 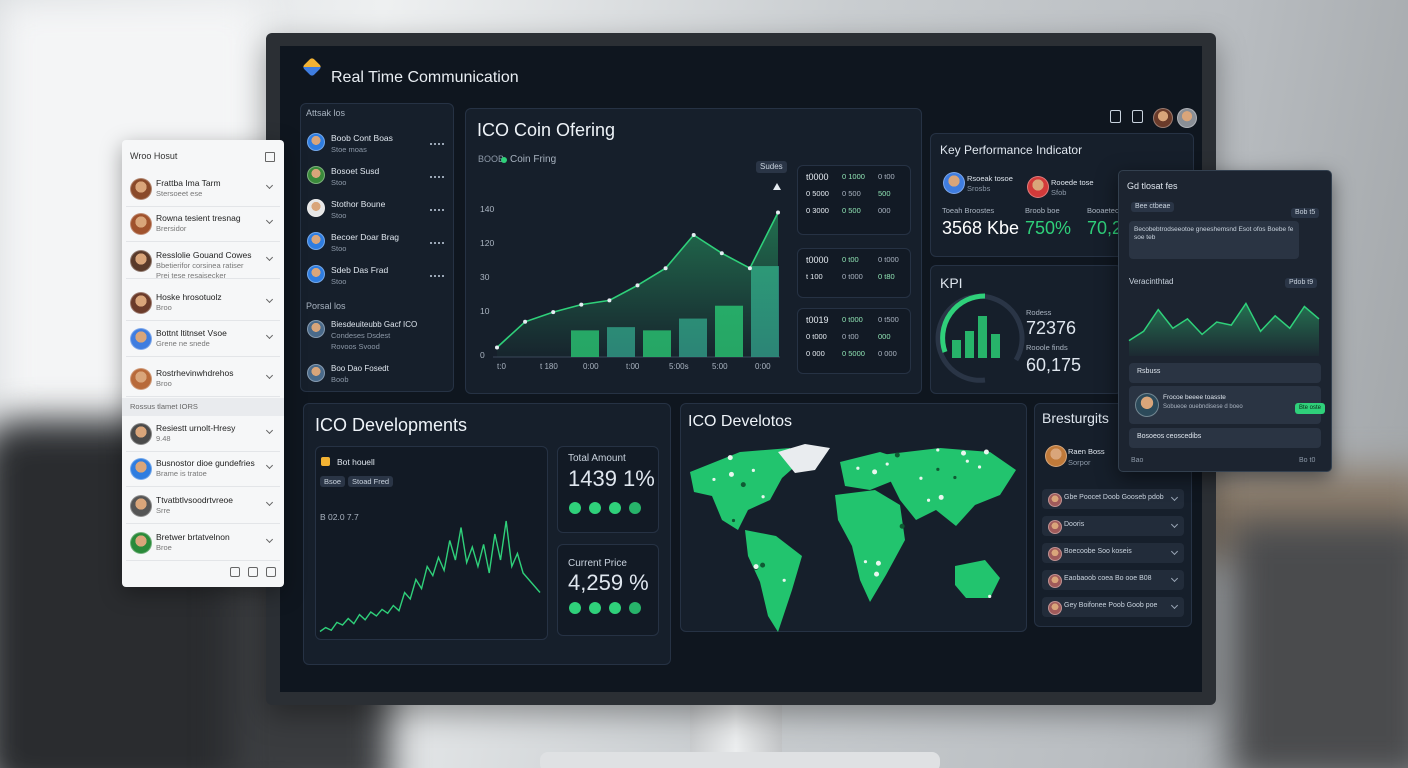 What do you see at coordinates (1305, 213) in the screenshot?
I see `button: Bob t5` at bounding box center [1305, 213].